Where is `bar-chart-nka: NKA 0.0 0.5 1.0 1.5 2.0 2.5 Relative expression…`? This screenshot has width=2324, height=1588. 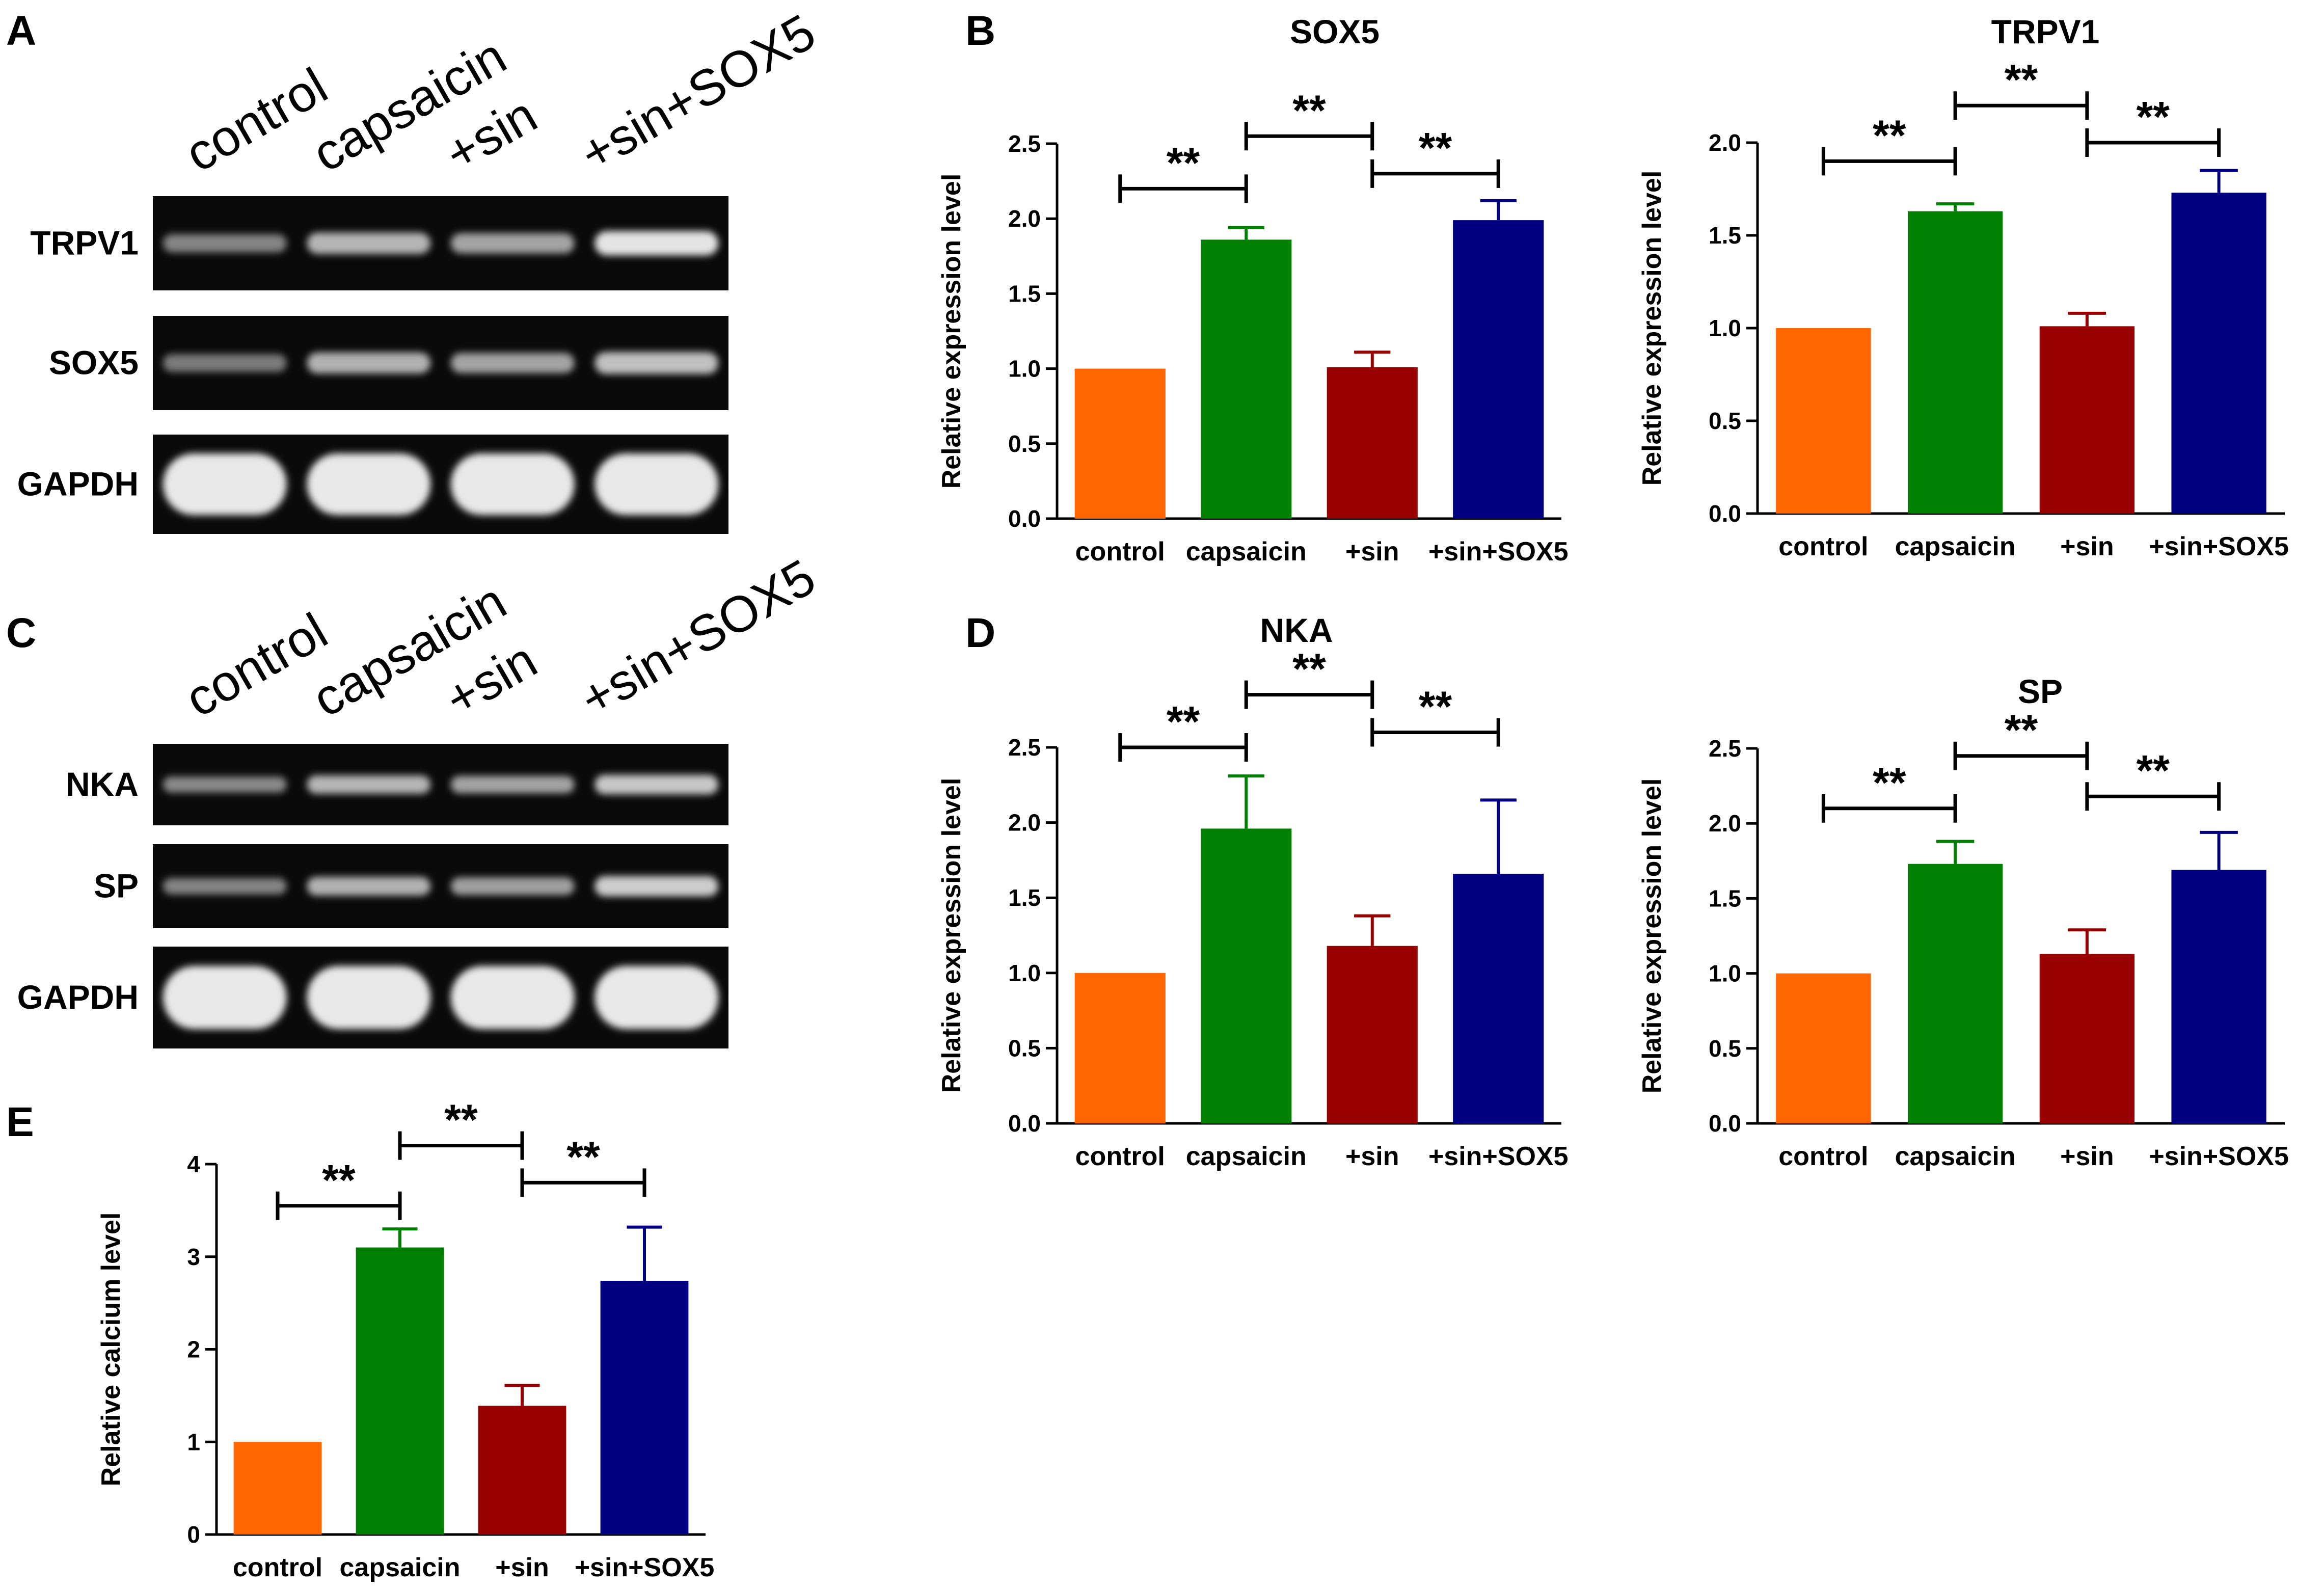 bar-chart-nka: NKA 0.0 0.5 1.0 1.5 2.0 2.5 Relative expression… is located at coordinates (1253, 891).